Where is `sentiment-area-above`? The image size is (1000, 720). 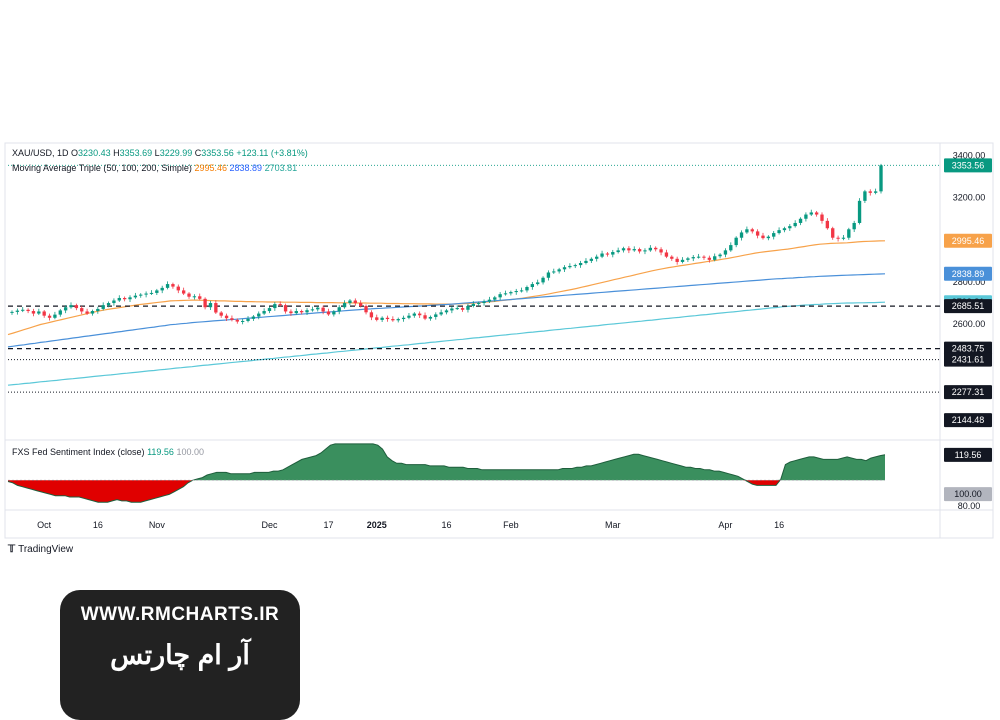
sentiment-area-above is located at coordinates (446, 462).